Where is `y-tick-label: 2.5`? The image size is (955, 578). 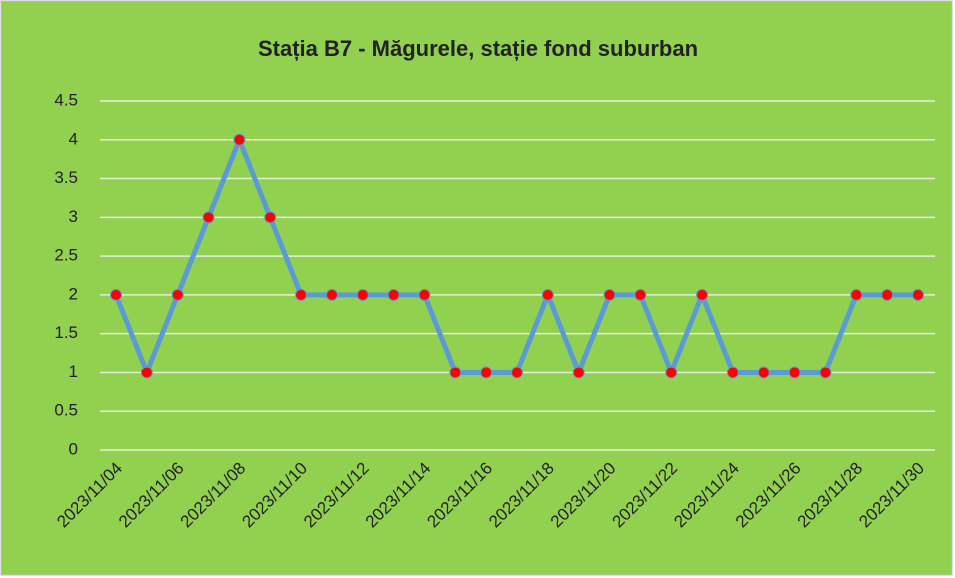
y-tick-label: 2.5 is located at coordinates (66, 255).